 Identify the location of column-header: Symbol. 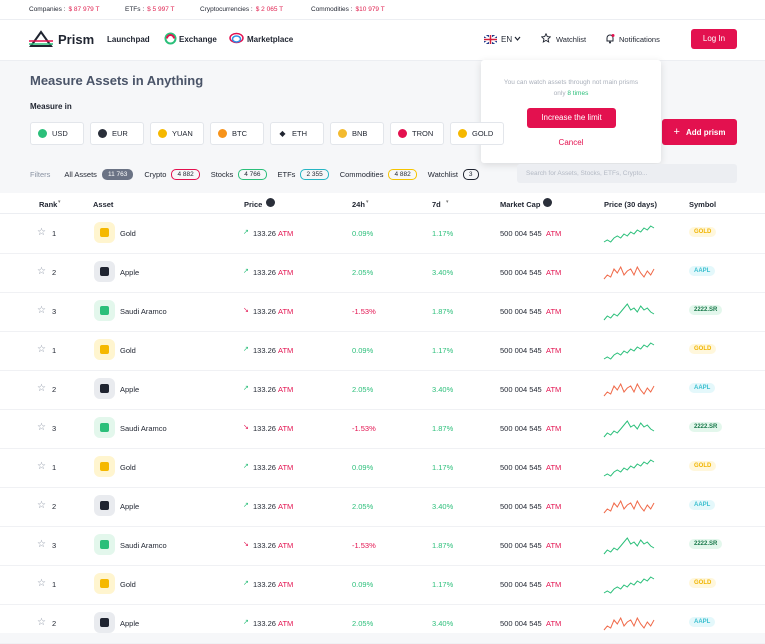
(703, 204).